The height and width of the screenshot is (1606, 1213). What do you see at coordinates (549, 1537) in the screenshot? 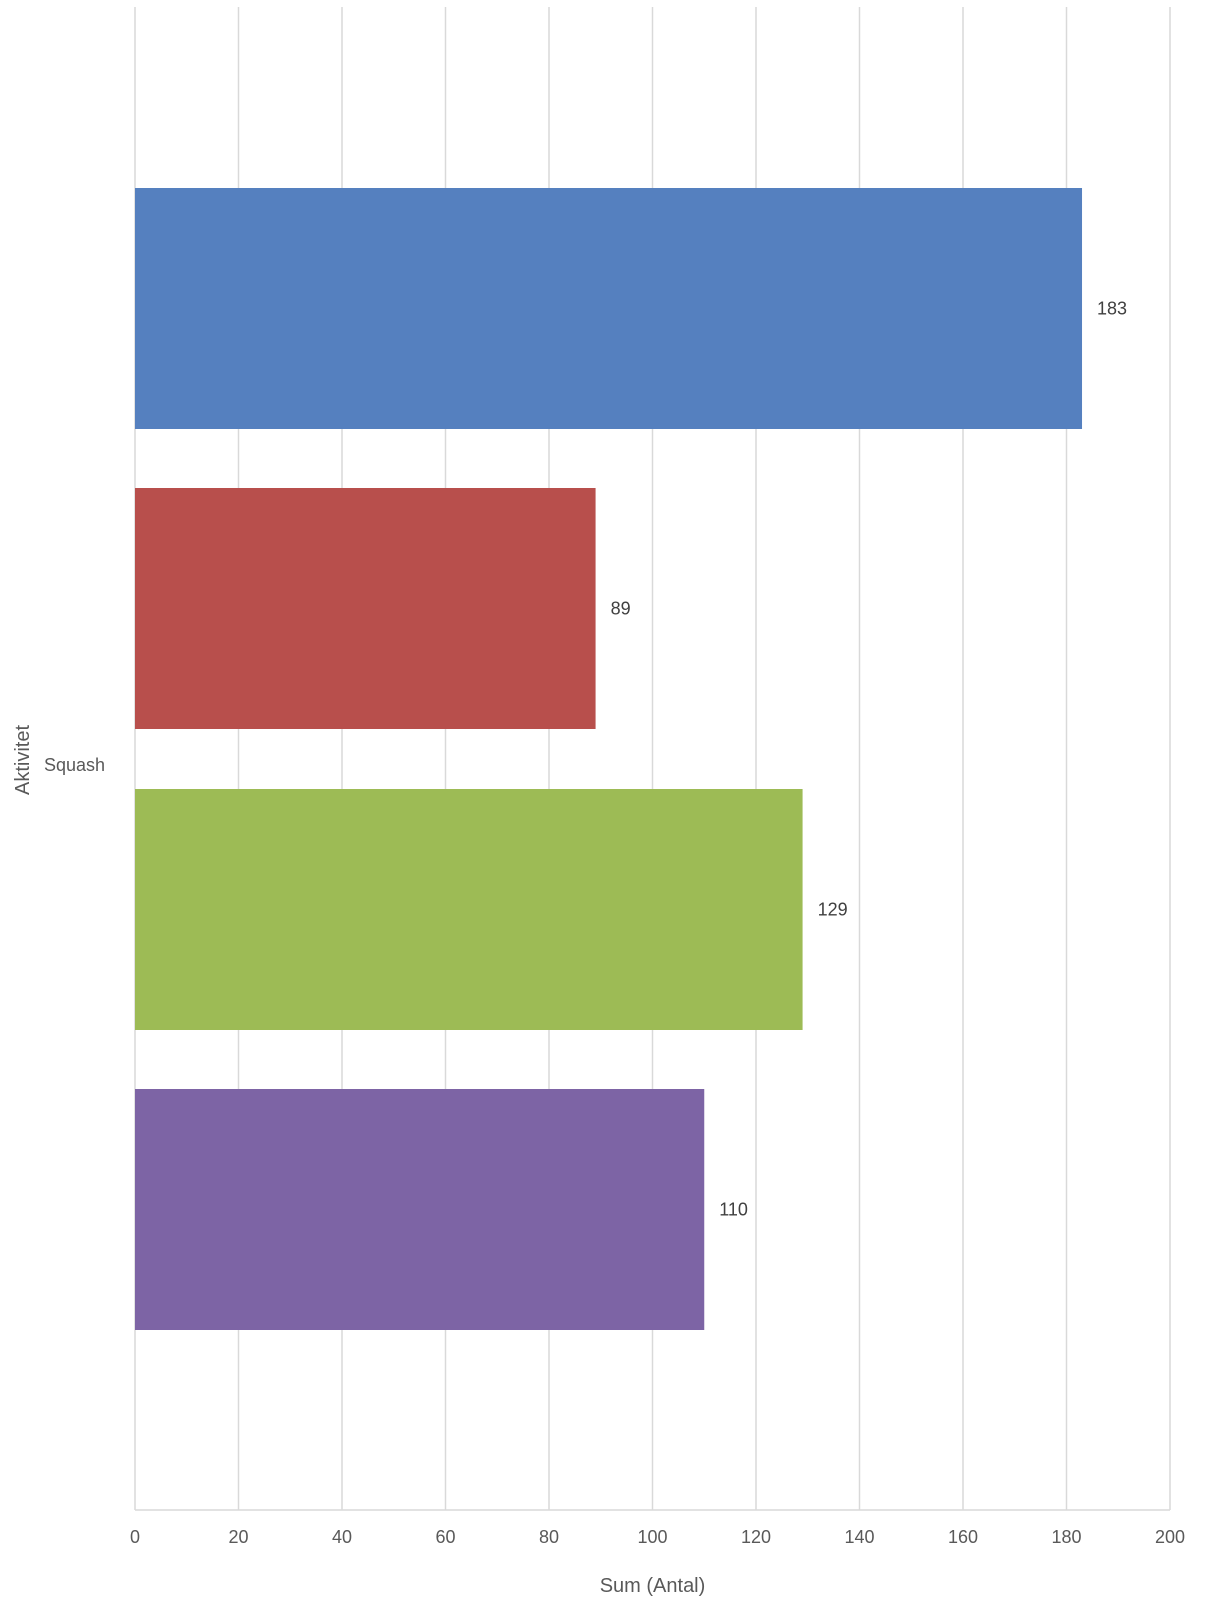
I see `x-tick-label-80: 80` at bounding box center [549, 1537].